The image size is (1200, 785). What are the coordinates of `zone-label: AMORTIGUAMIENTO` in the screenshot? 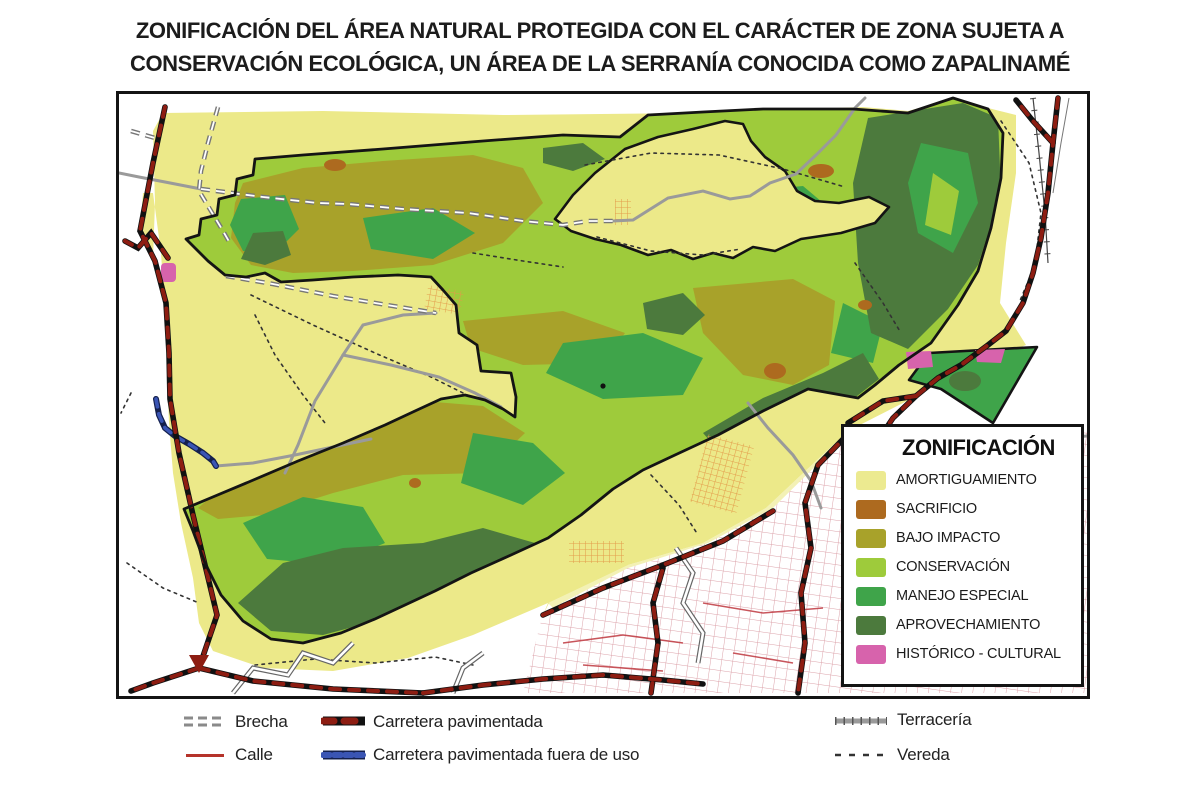 It's located at (966, 480).